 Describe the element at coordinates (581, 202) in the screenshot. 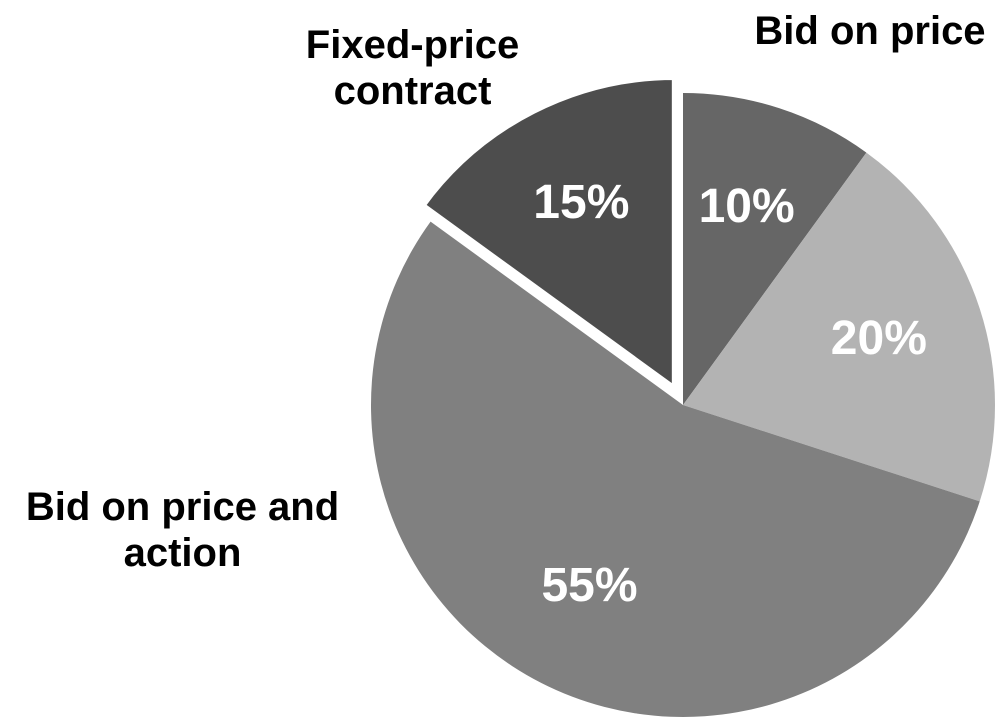

I see `value-label: 15%` at that location.